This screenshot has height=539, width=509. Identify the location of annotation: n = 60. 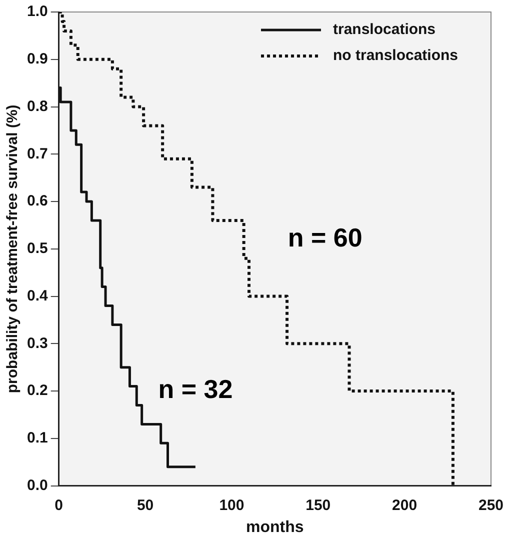
(325, 237).